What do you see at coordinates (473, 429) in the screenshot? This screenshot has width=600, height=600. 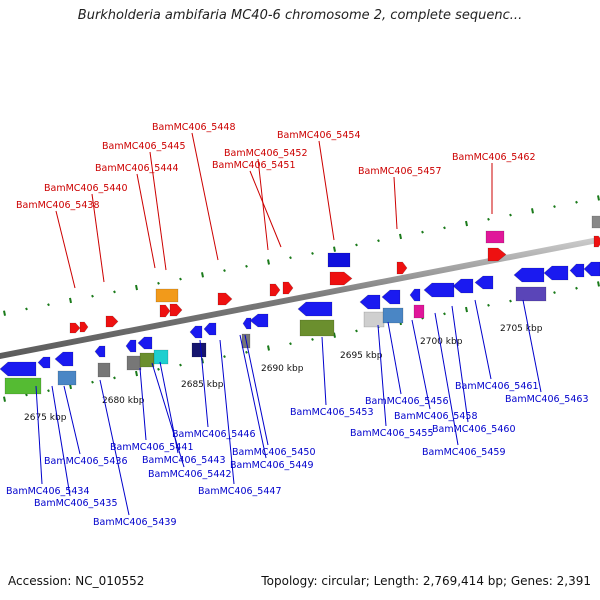 I see `gene-label-bottom: BamMC406_5460` at bounding box center [473, 429].